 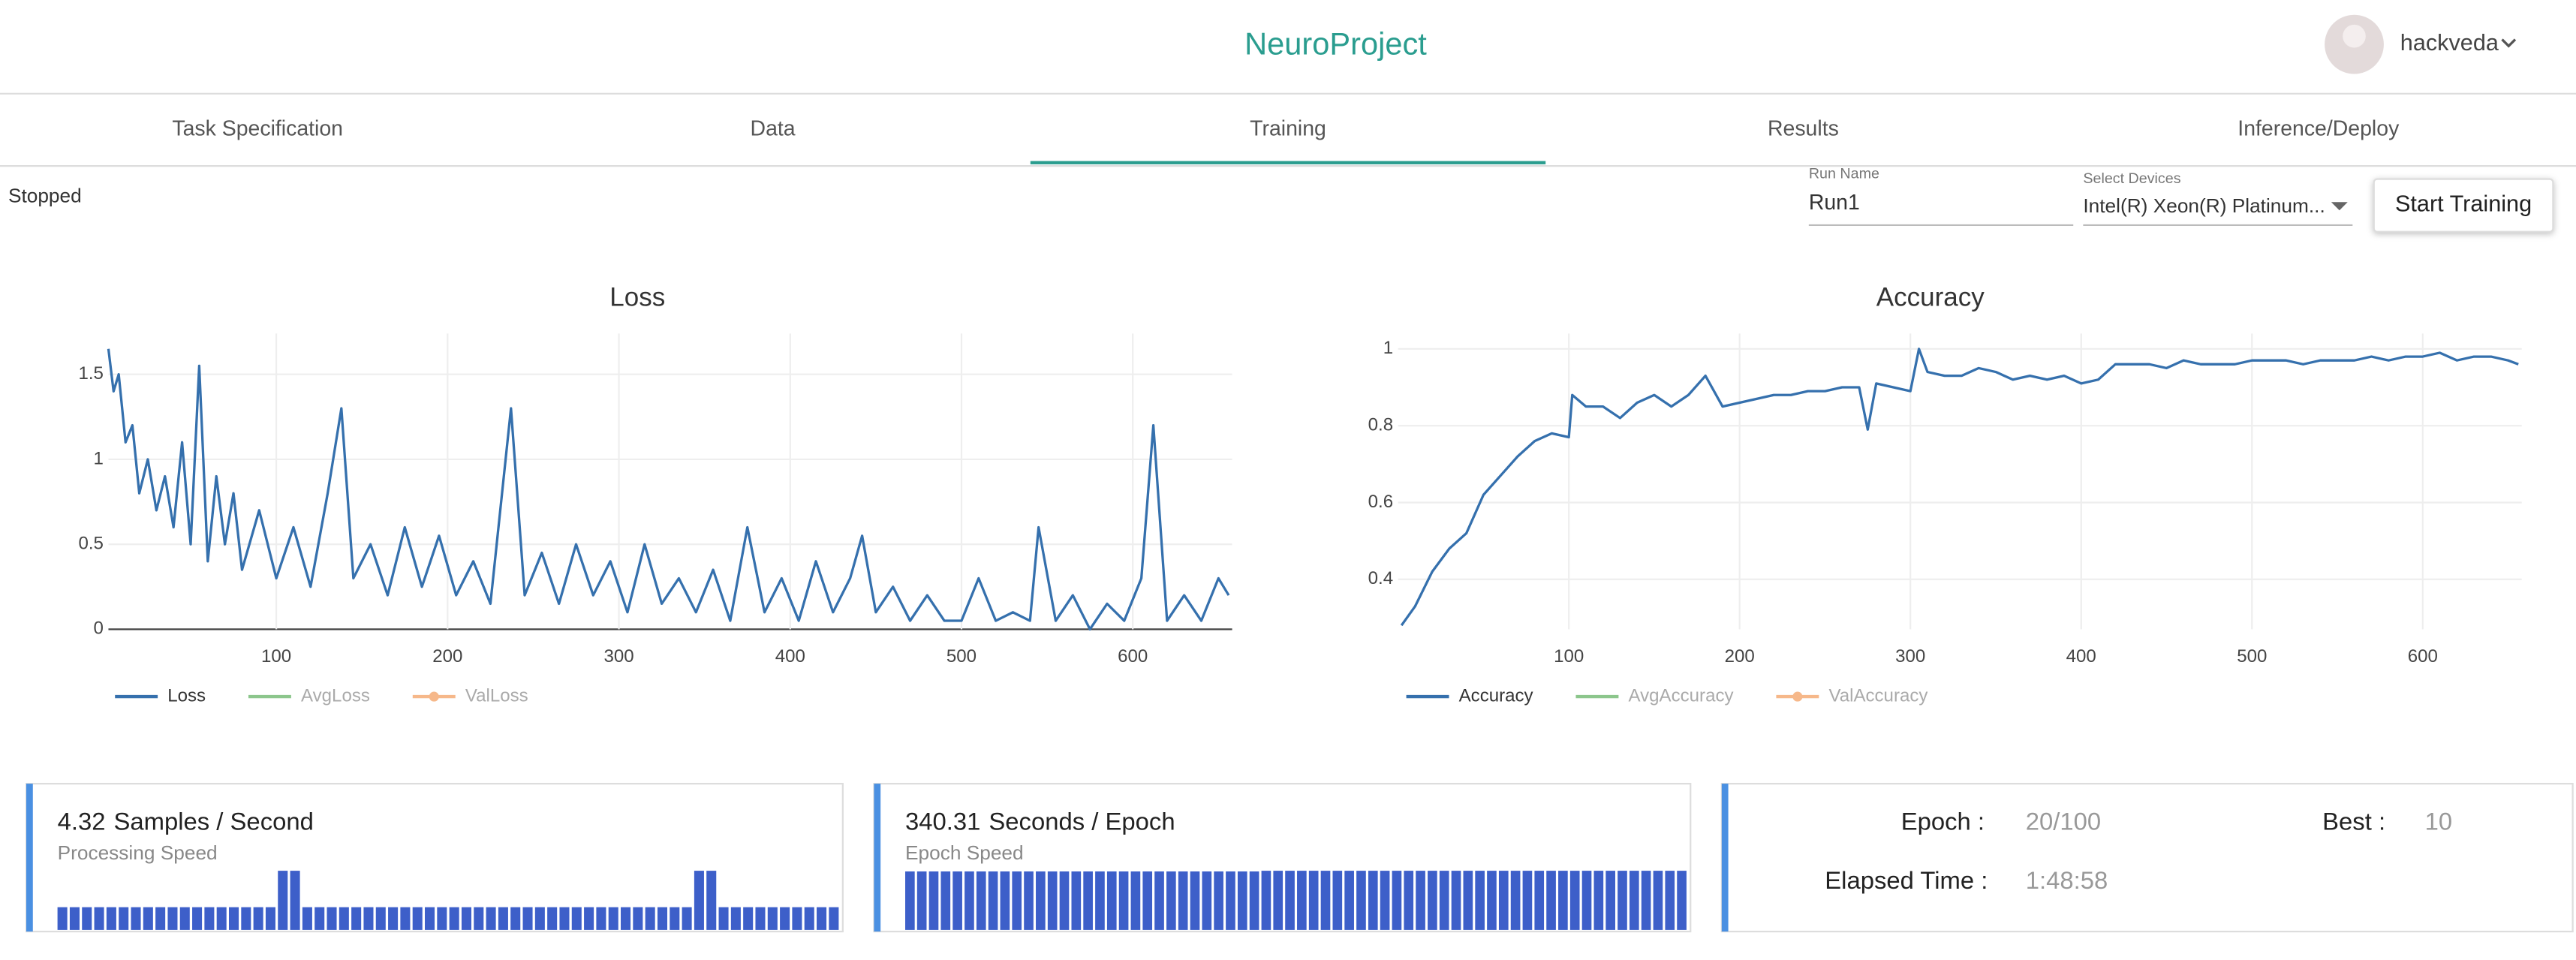 What do you see at coordinates (335, 695) in the screenshot?
I see `legend-label: AvgLoss` at bounding box center [335, 695].